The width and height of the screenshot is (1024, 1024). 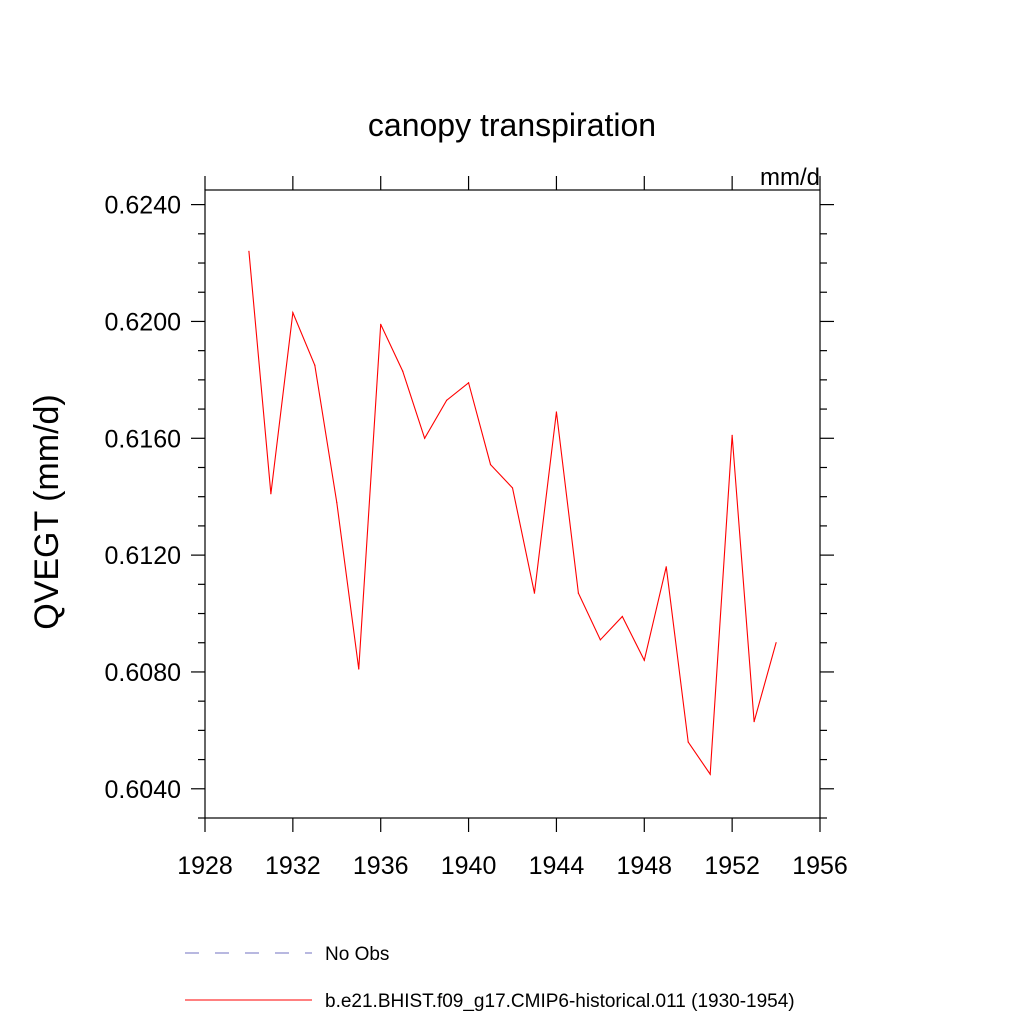 I want to click on x-tick-label: 1952, so click(x=732, y=866).